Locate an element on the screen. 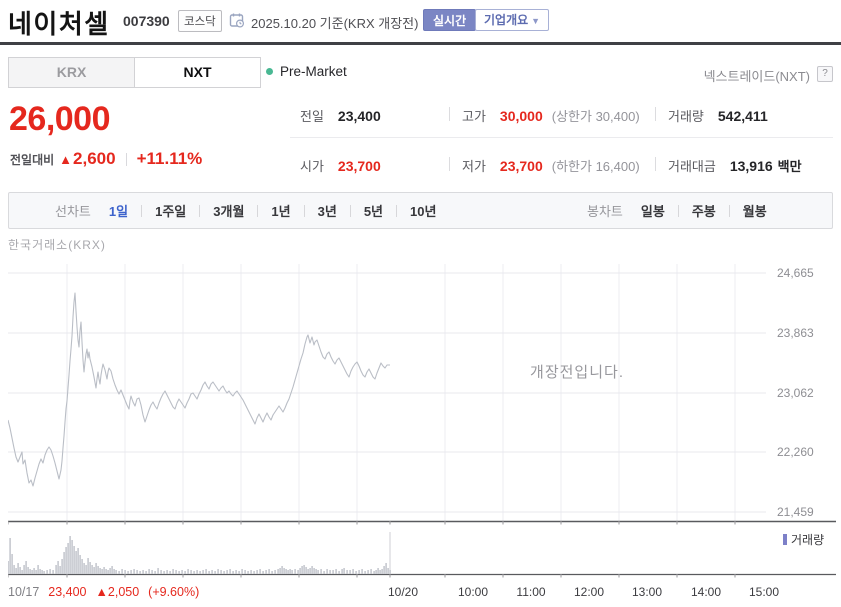  volume-legend: 거래량 is located at coordinates (803, 539).